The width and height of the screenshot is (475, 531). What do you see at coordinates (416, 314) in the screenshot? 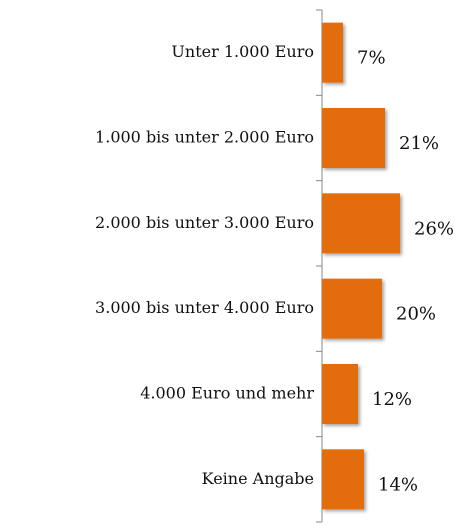
I see `value-label: 20%` at bounding box center [416, 314].